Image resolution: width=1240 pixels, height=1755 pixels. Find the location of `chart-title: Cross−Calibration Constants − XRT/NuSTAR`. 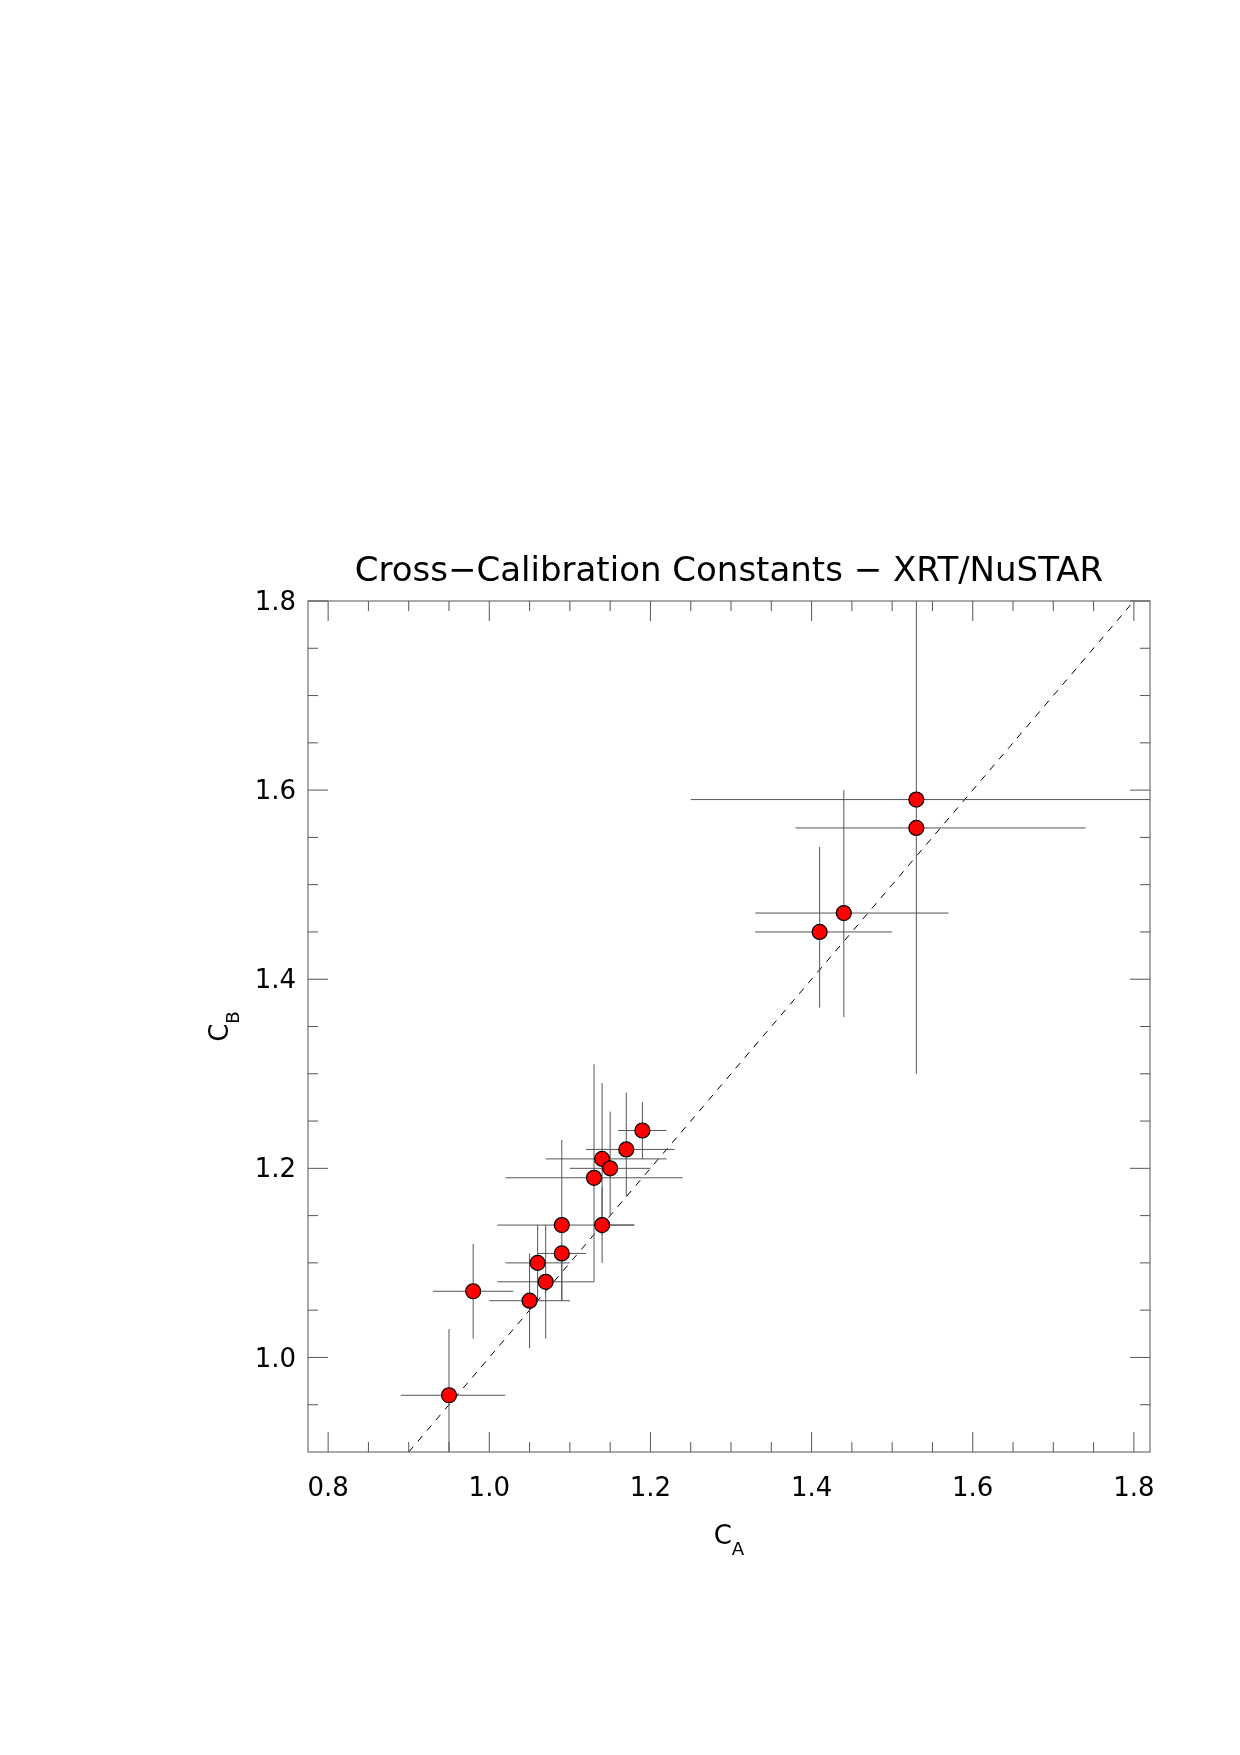

chart-title: Cross−Calibration Constants − XRT/NuSTAR is located at coordinates (729, 569).